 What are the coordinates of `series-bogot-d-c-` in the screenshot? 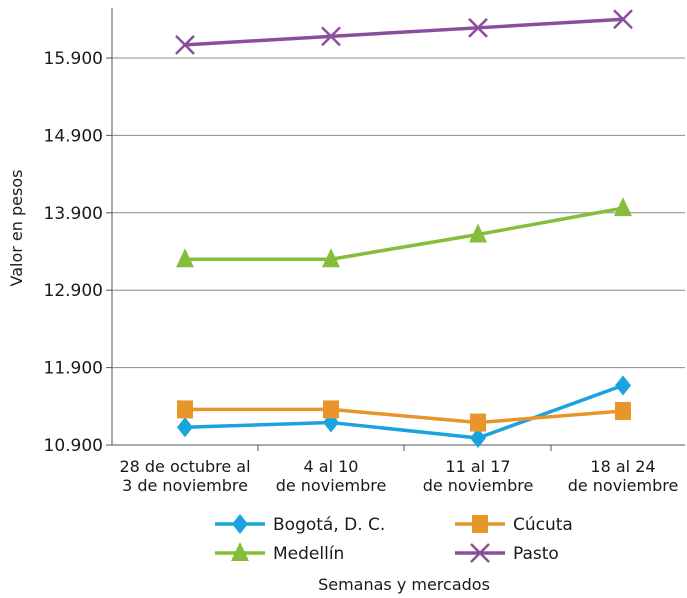 It's located at (404, 412).